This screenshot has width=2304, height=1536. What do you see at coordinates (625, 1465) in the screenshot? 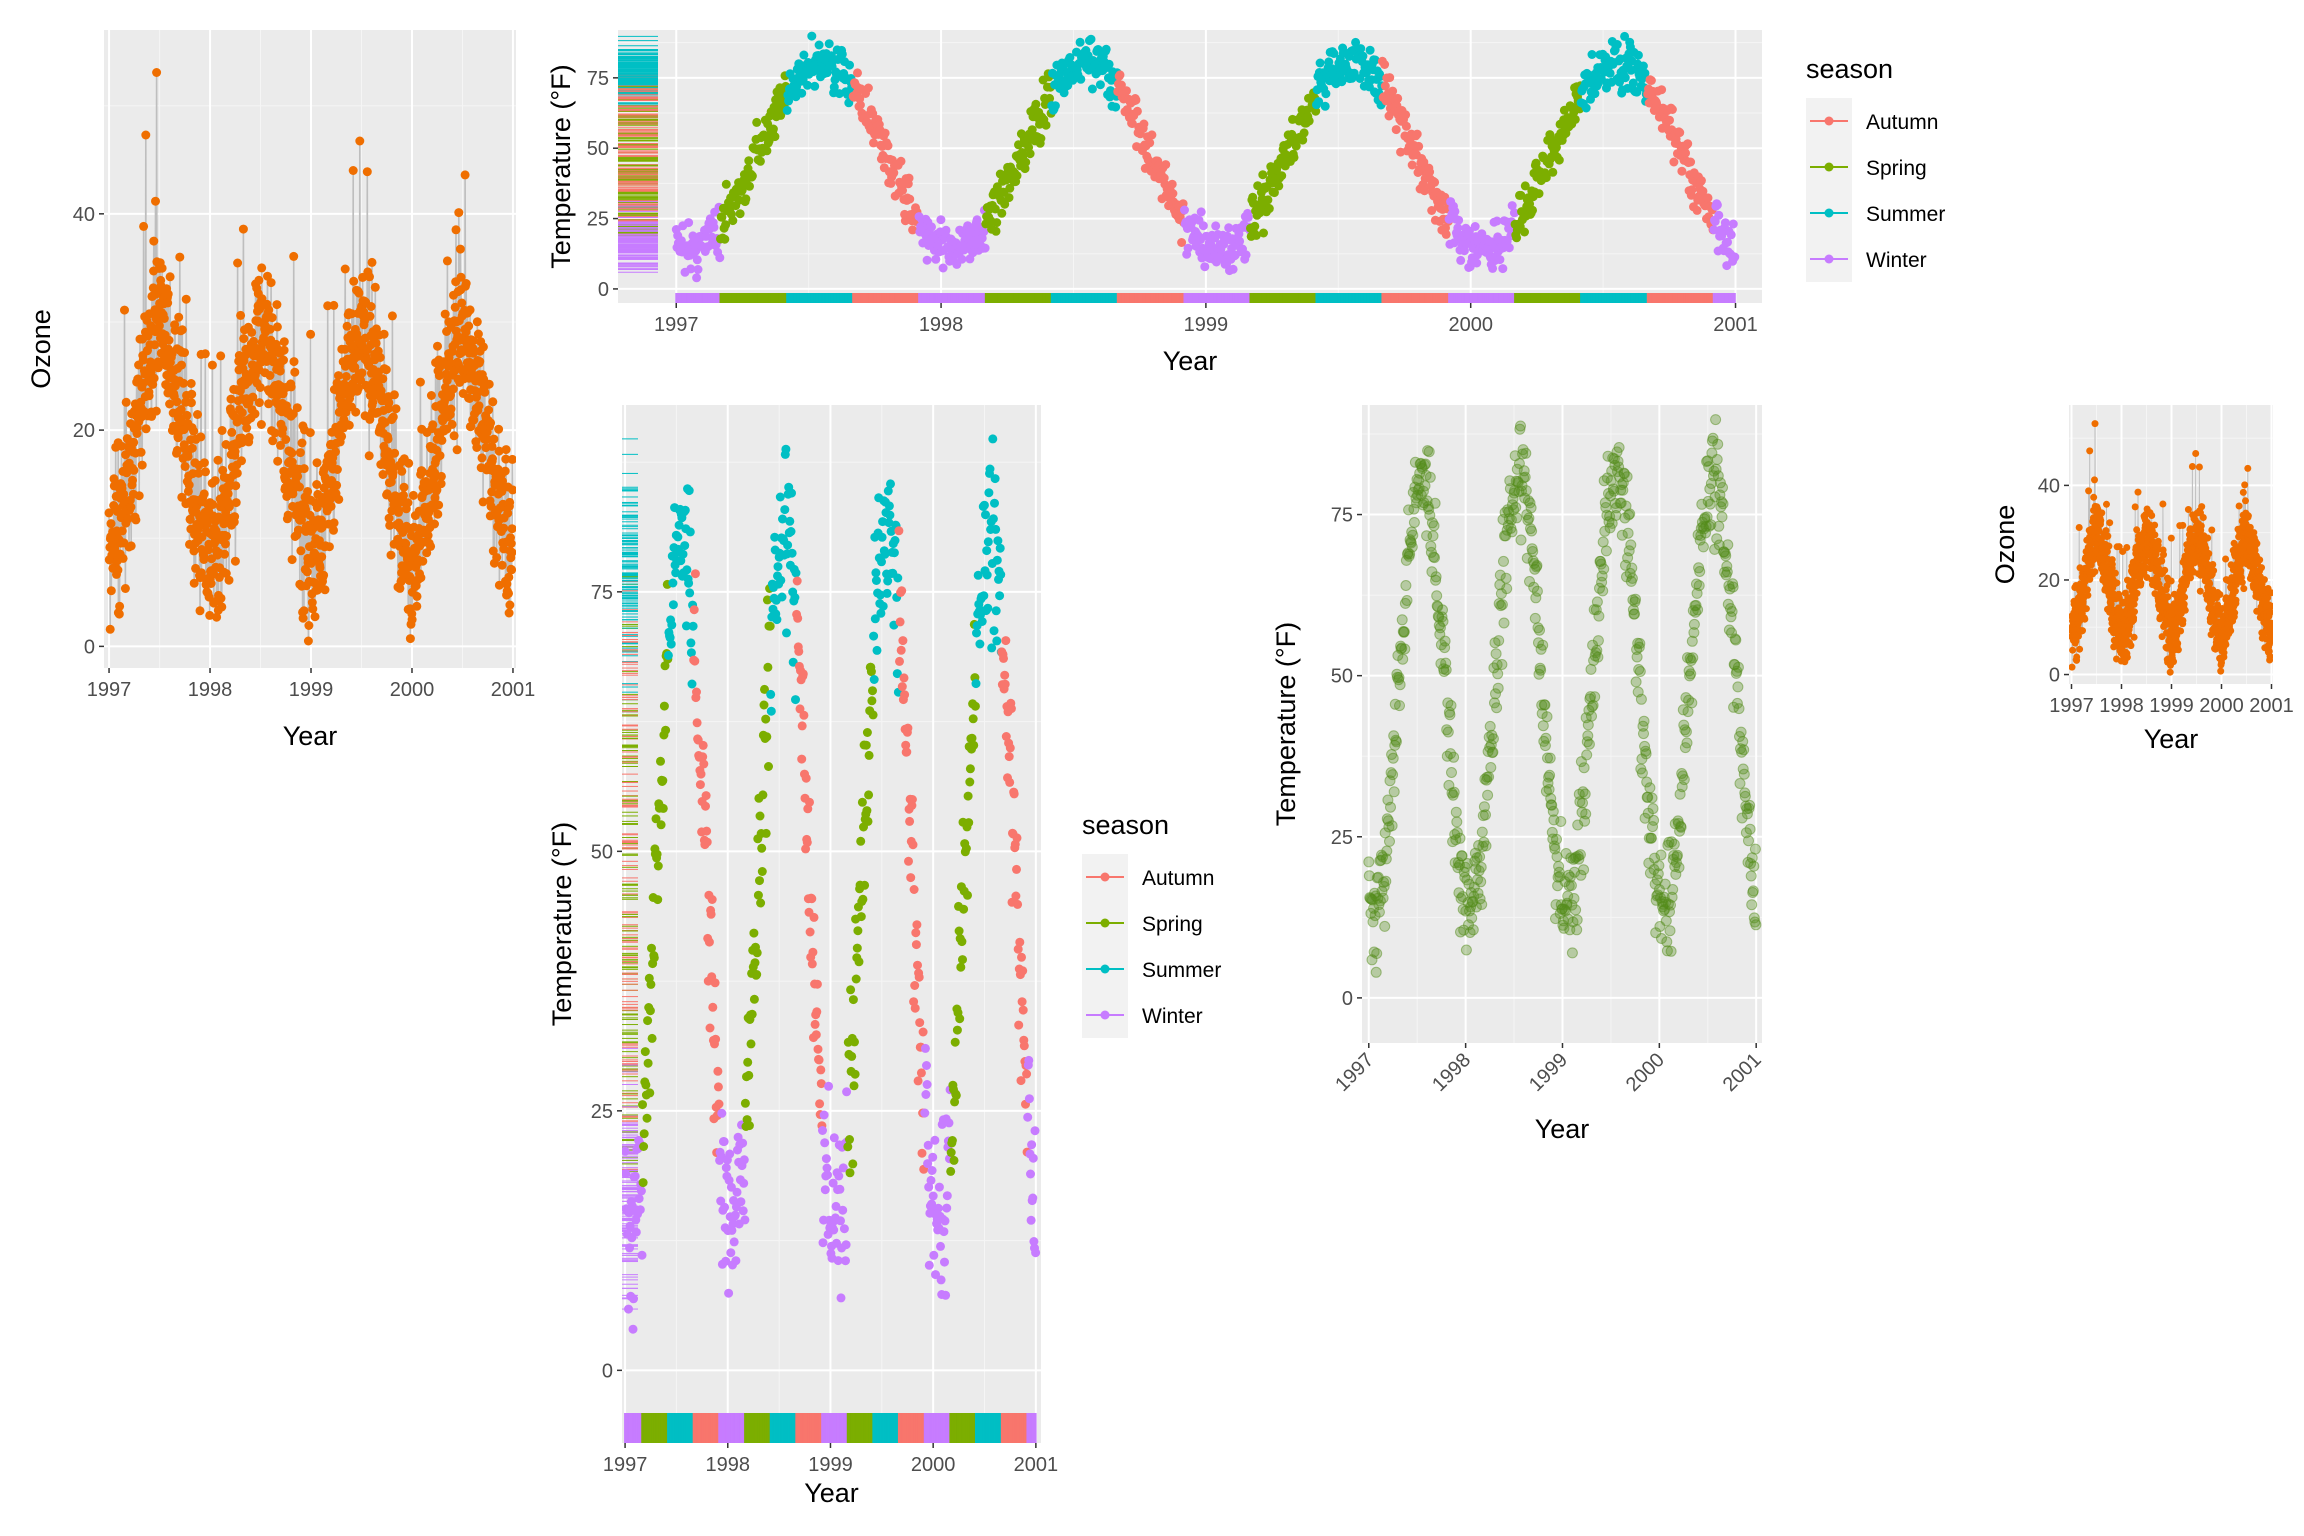
I see `x-tick-label: 1997` at bounding box center [625, 1465].